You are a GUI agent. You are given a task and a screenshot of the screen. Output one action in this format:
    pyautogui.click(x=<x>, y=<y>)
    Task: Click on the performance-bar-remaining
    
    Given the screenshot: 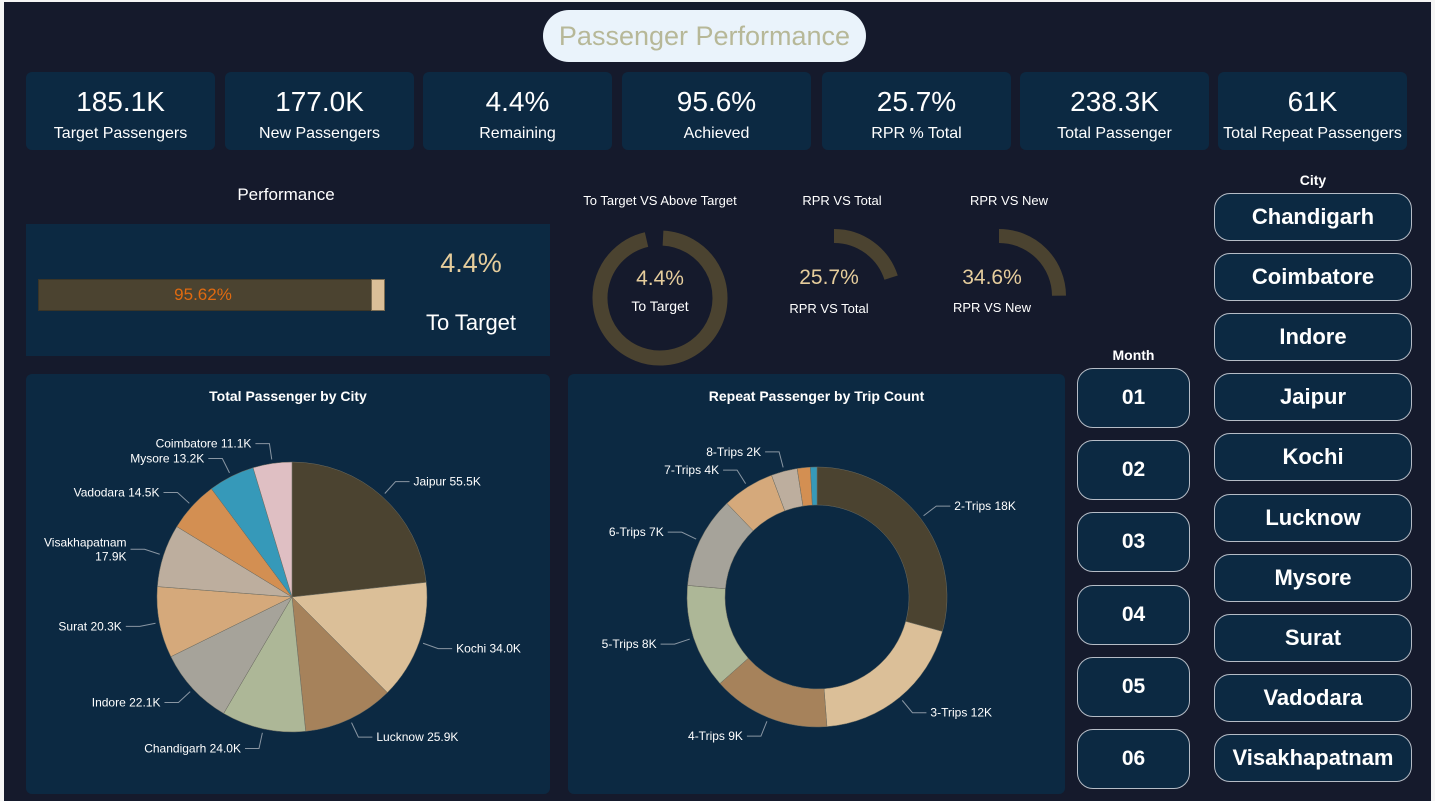 What is the action you would take?
    pyautogui.click(x=378, y=295)
    